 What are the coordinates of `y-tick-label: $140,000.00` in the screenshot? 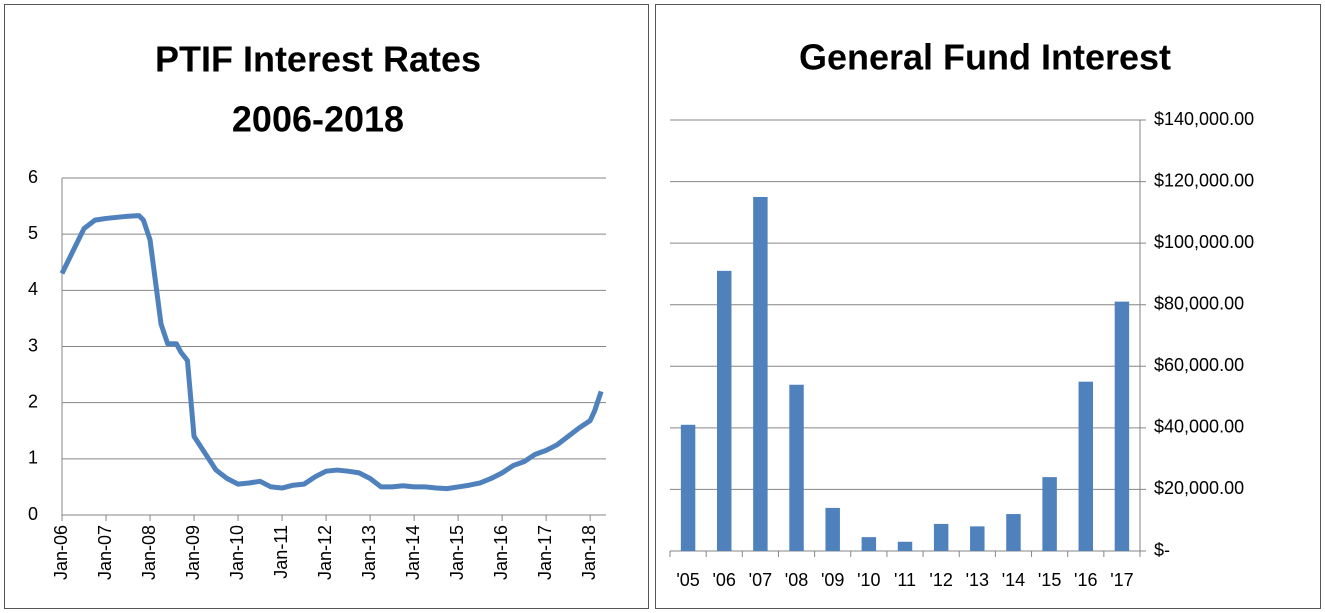 It's located at (1204, 119).